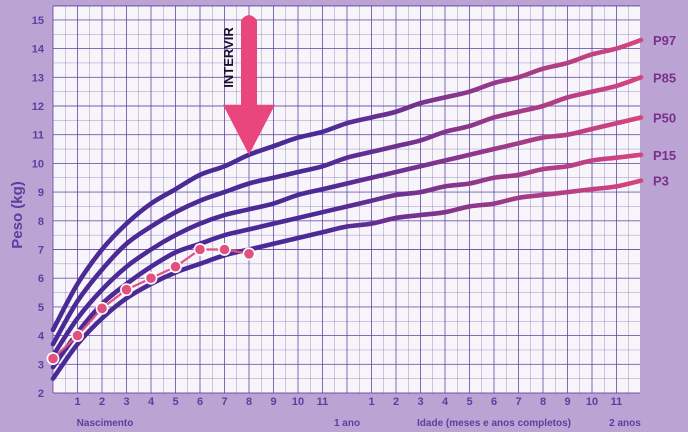  I want to click on arrow-shape, so click(249, 85).